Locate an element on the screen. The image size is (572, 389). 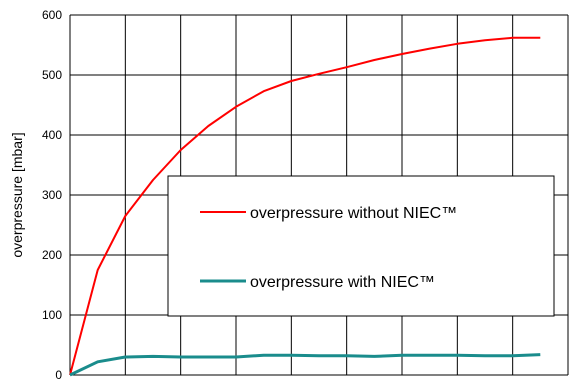
y-tick-label: 400 is located at coordinates (52, 135).